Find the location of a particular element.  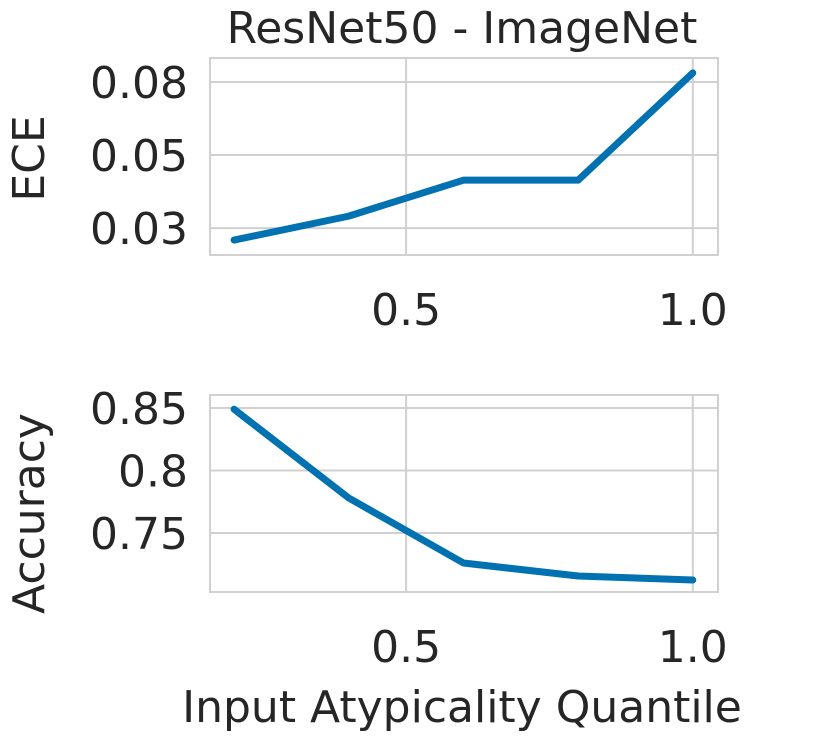

y-tick-label: 0.75 is located at coordinates (139, 534).